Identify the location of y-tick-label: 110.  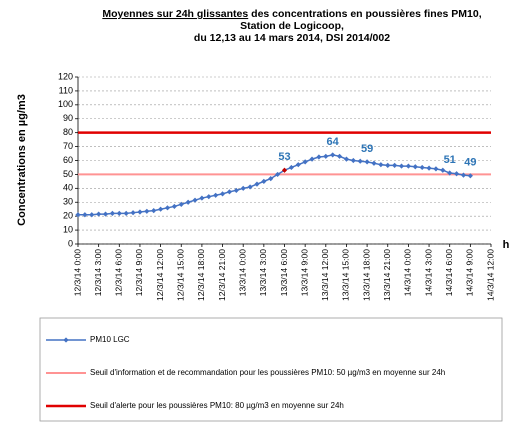
(66, 90).